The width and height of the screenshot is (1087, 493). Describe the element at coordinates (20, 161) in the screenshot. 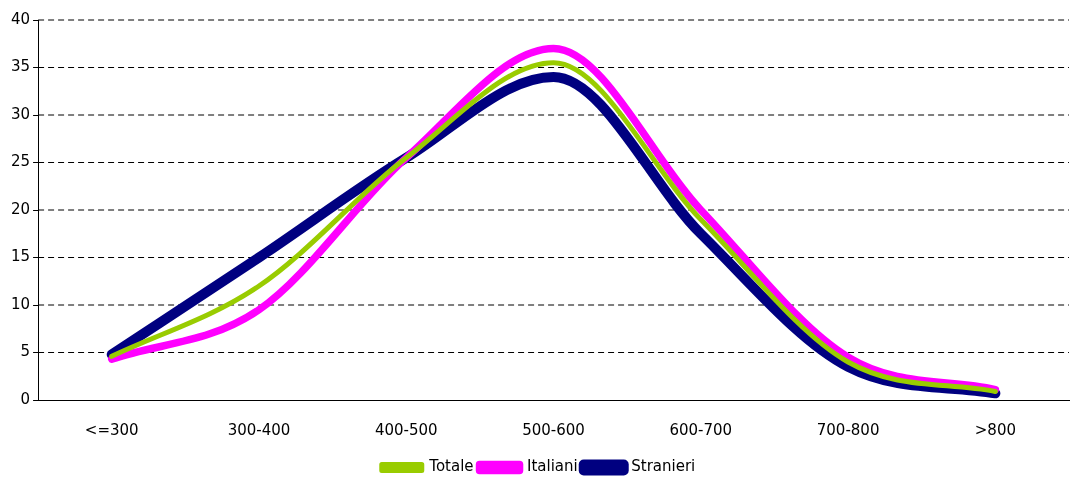

I see `y-tick-label: 25` at that location.